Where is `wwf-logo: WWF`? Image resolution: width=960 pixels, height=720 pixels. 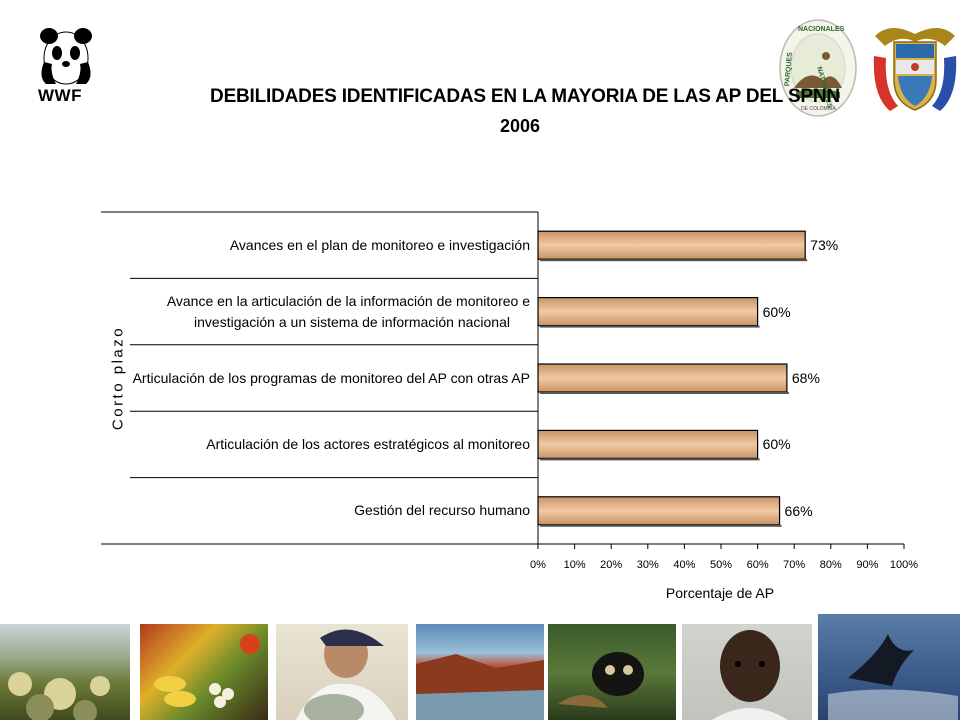 wwf-logo: WWF is located at coordinates (66, 64).